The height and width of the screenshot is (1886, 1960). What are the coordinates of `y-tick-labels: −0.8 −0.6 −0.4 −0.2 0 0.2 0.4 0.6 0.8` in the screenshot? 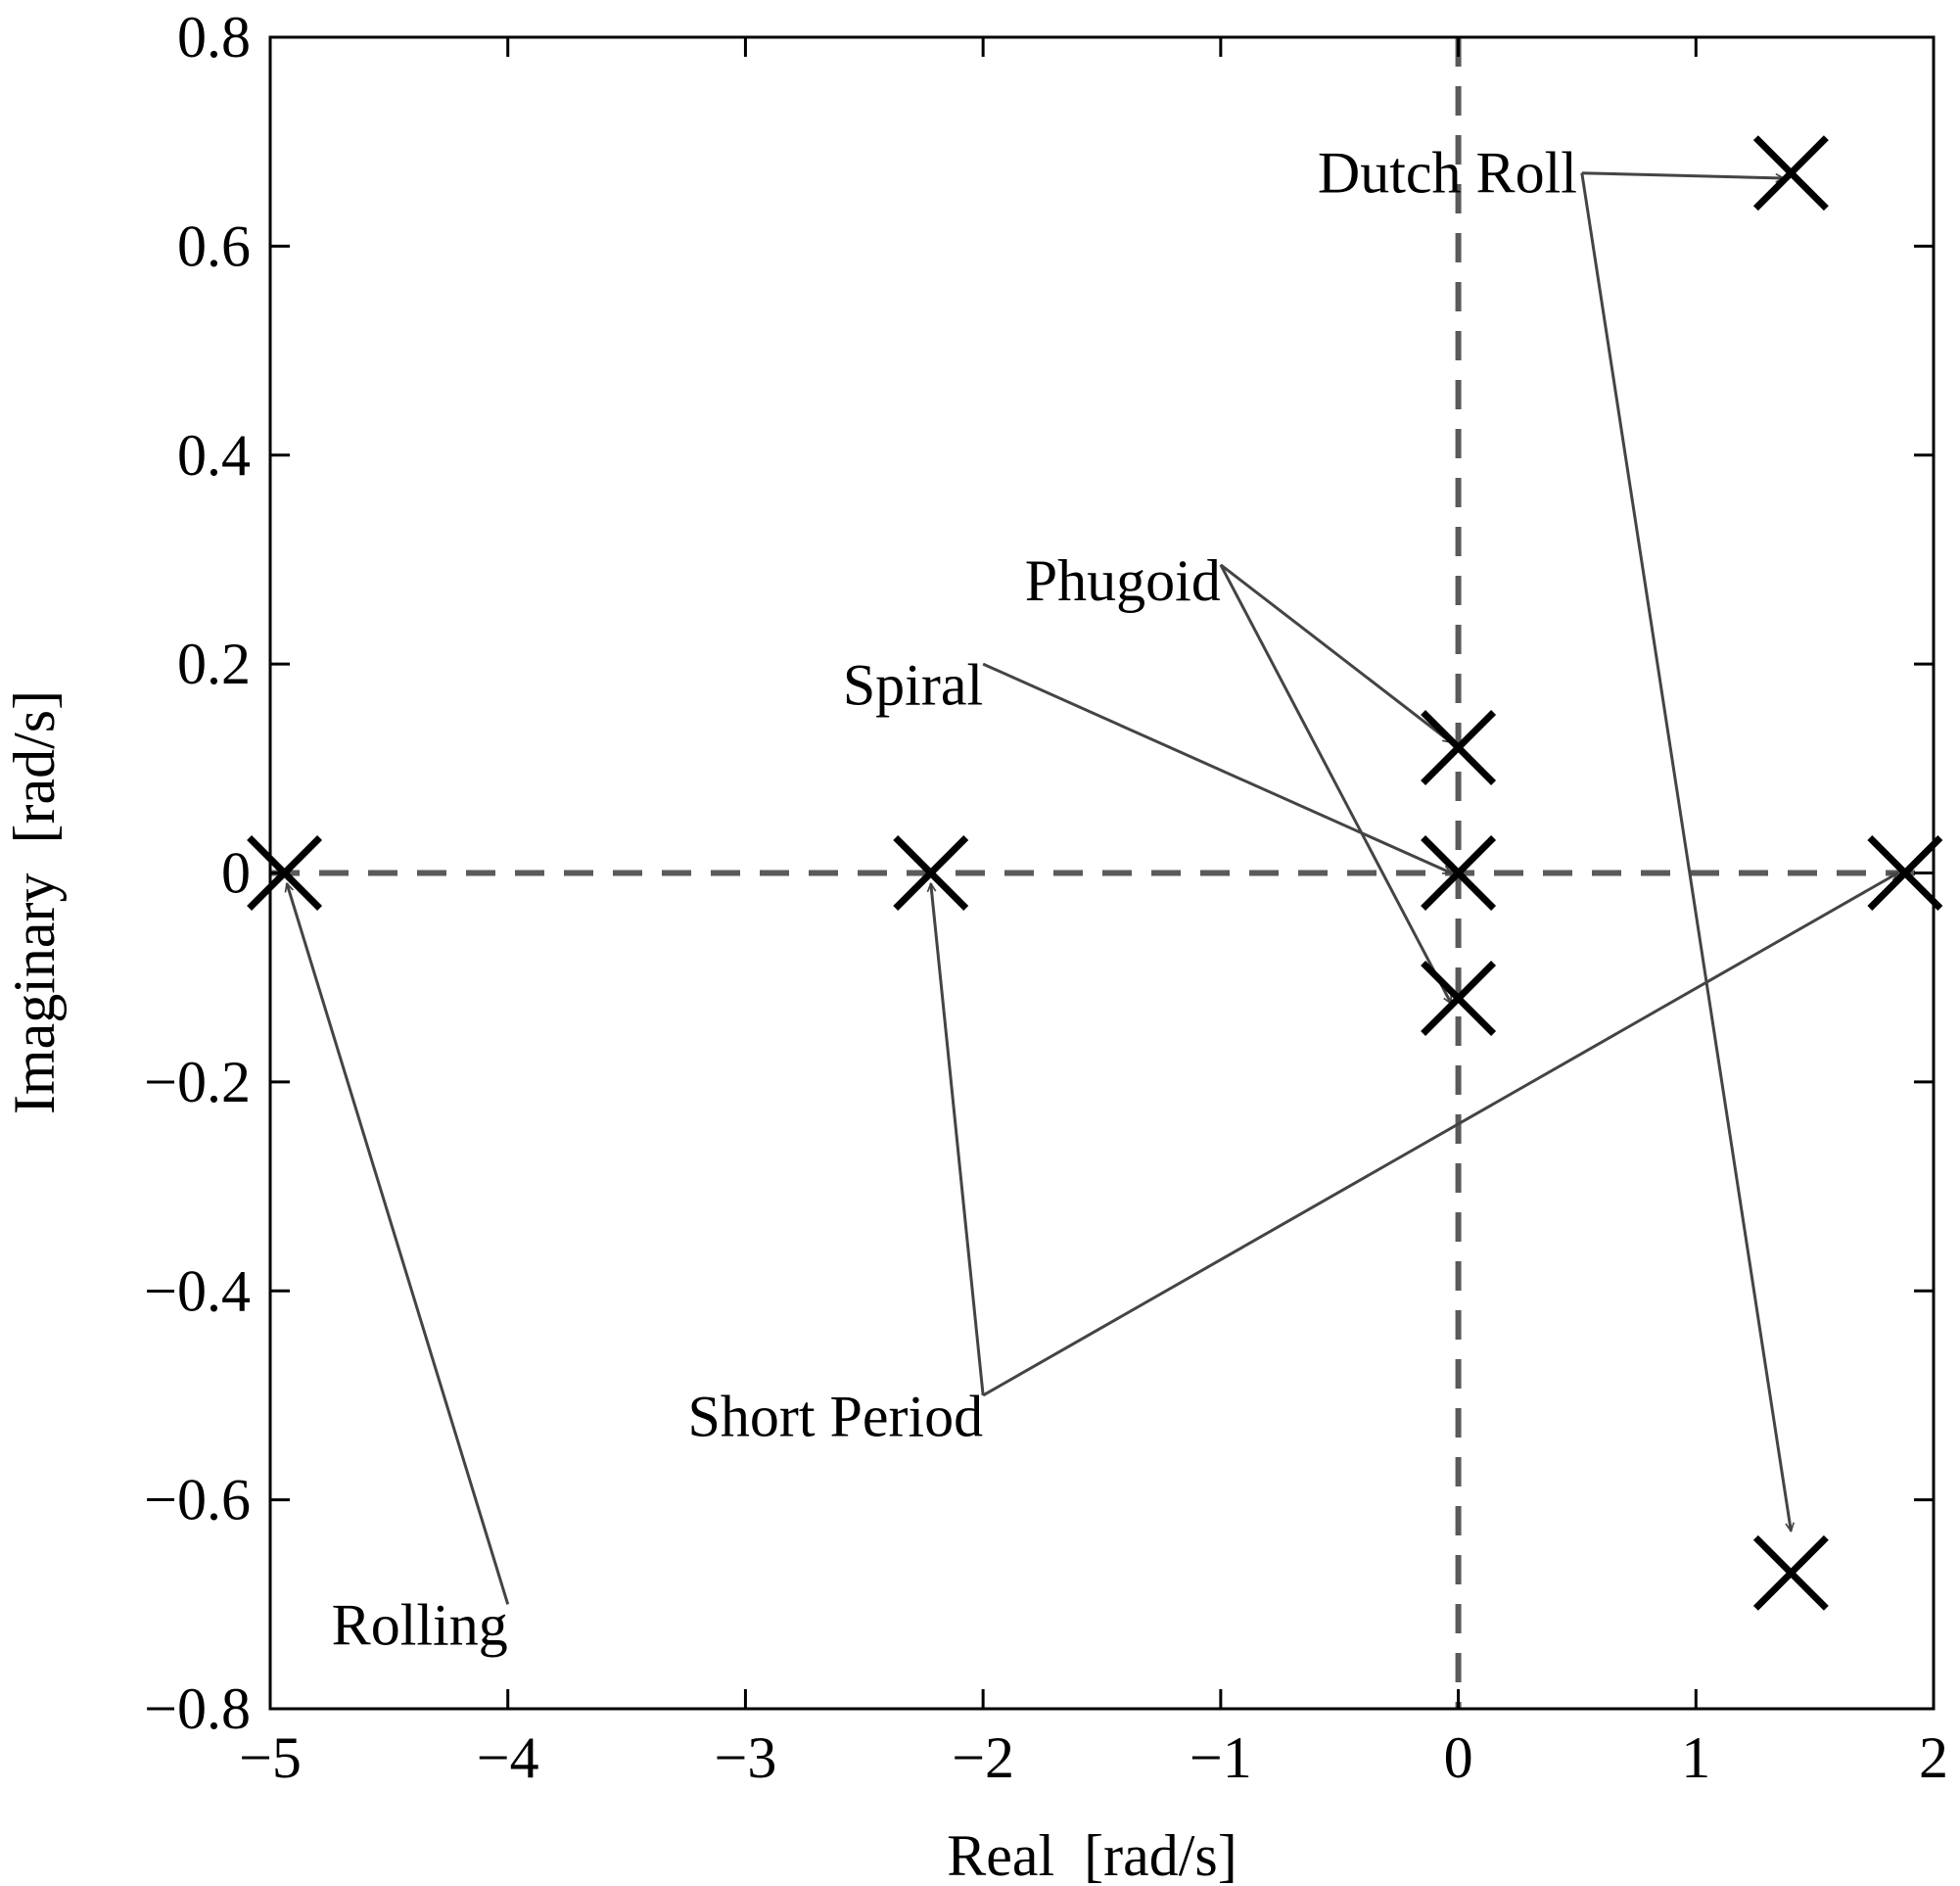 It's located at (197, 873).